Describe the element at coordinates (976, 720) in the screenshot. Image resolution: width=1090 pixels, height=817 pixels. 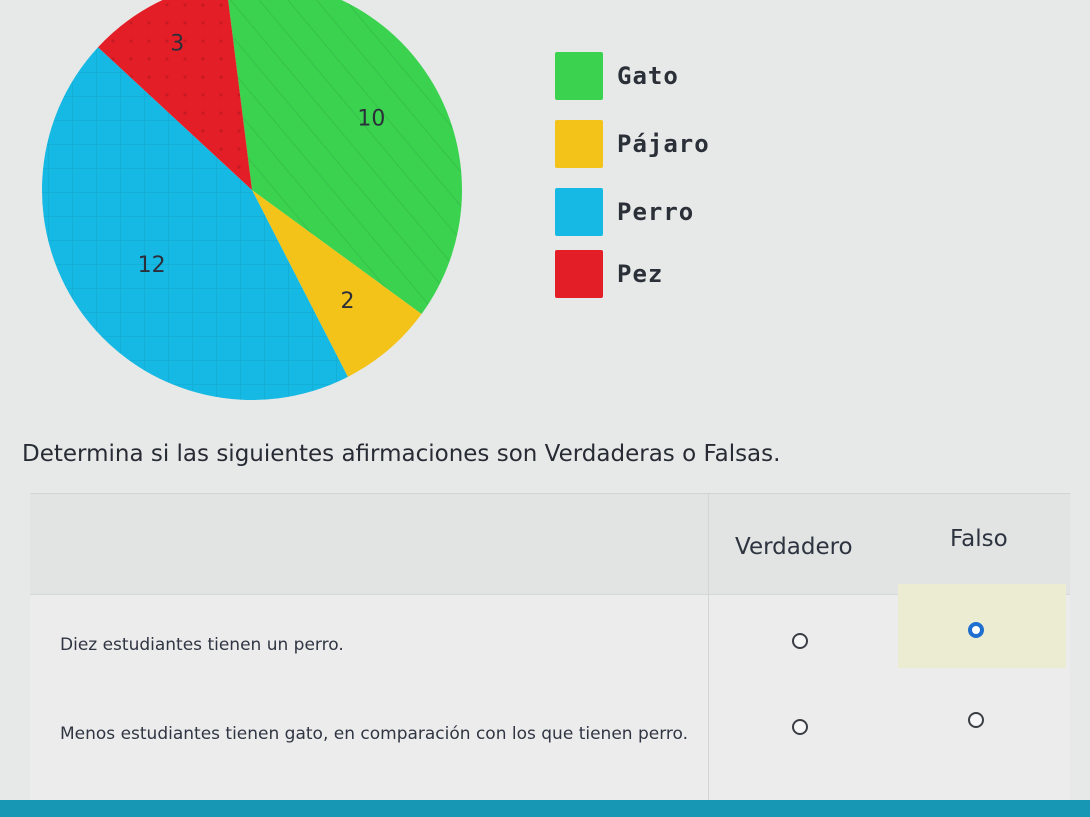
I see `row2-false-radio` at that location.